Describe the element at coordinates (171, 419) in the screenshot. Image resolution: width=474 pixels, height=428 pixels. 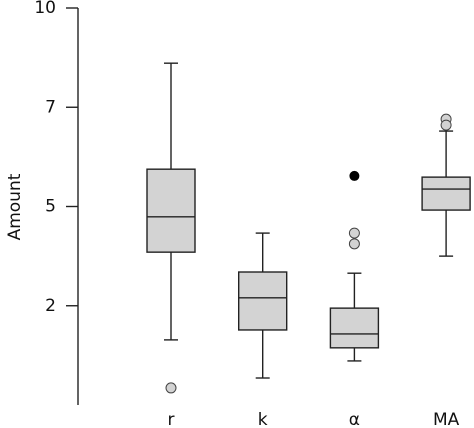
I see `x-tick-label: r` at that location.